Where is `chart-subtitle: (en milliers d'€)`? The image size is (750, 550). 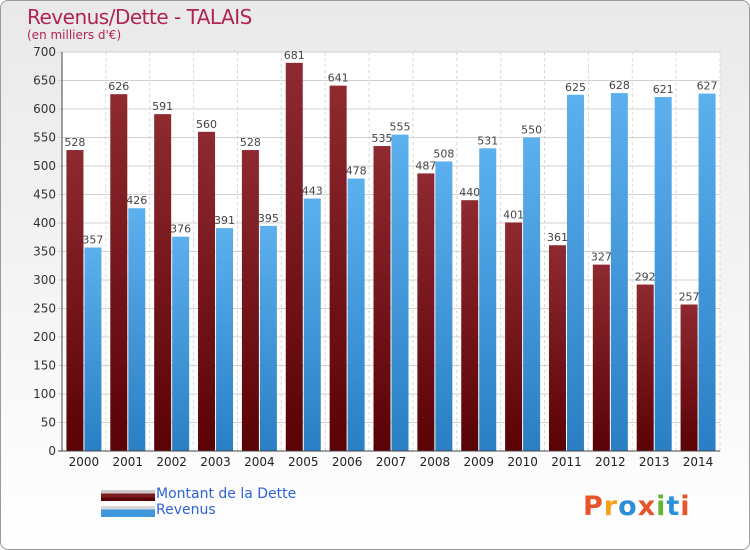 chart-subtitle: (en milliers d'€) is located at coordinates (74, 35).